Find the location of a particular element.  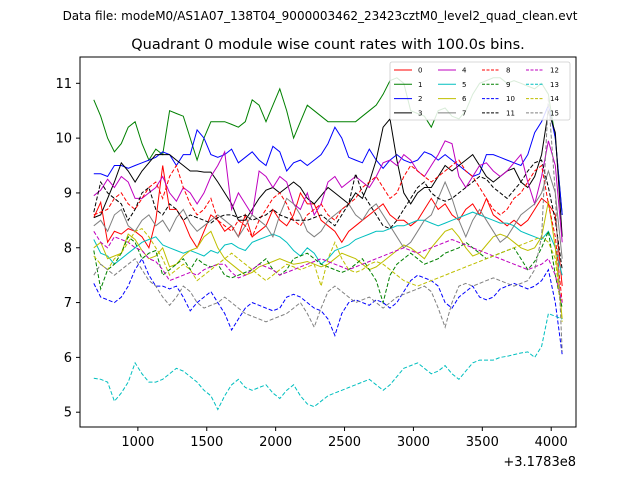

legend-label-11: 11 is located at coordinates (510, 113).